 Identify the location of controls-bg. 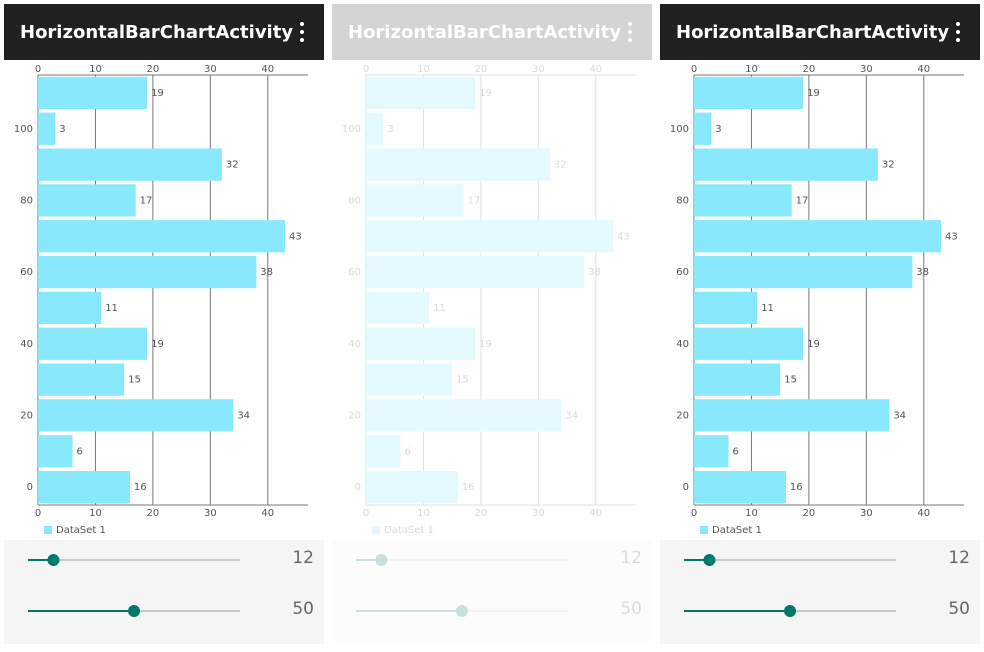
(492, 592).